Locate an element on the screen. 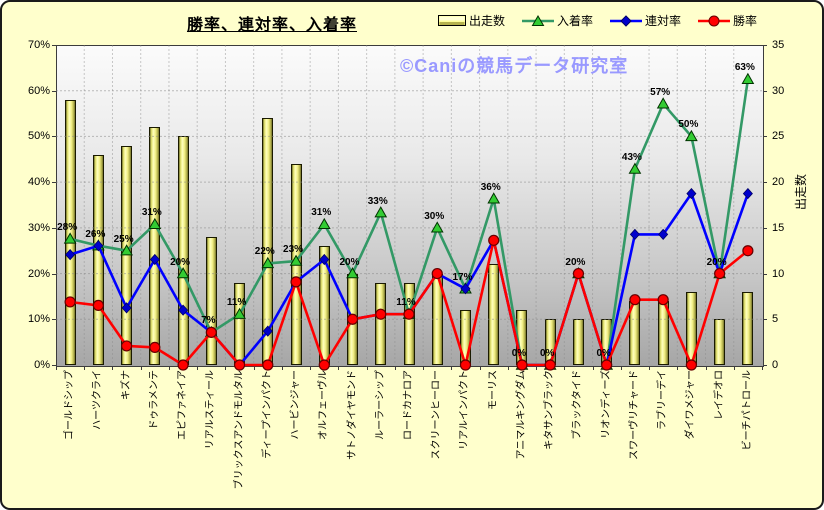 Image resolution: width=824 pixels, height=510 pixels. point-label: 23% is located at coordinates (293, 250).